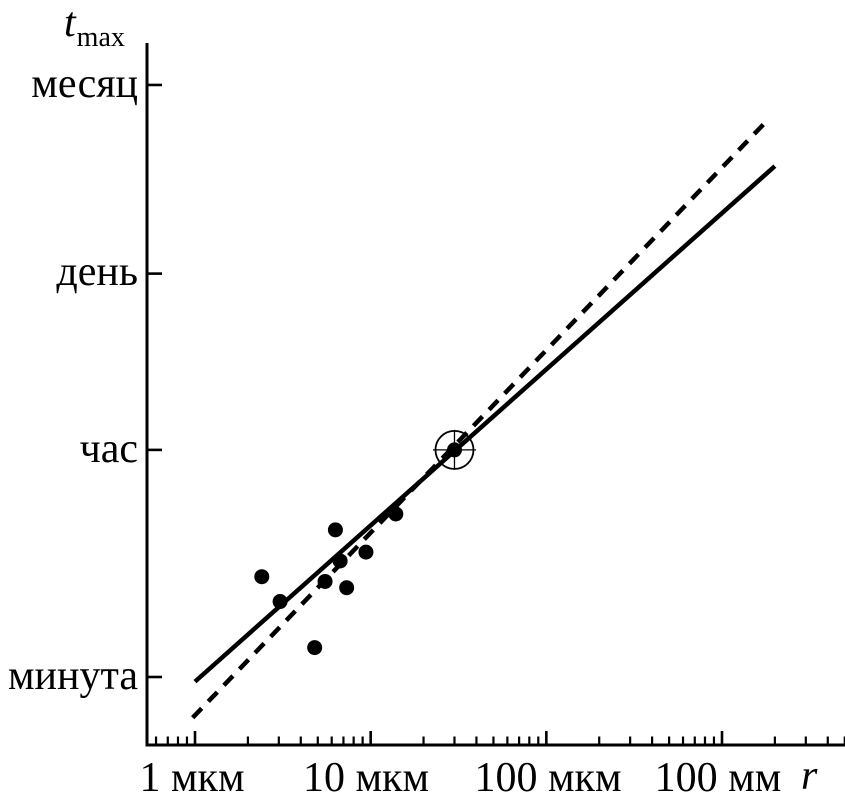  What do you see at coordinates (70, 23) in the screenshot?
I see `y-axis-title-symbol: t` at bounding box center [70, 23].